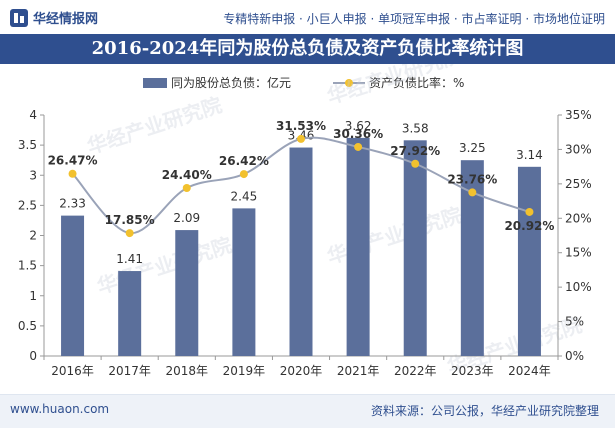  What do you see at coordinates (578, 184) in the screenshot?
I see `right-axis-tick-label: 25%` at bounding box center [578, 184].